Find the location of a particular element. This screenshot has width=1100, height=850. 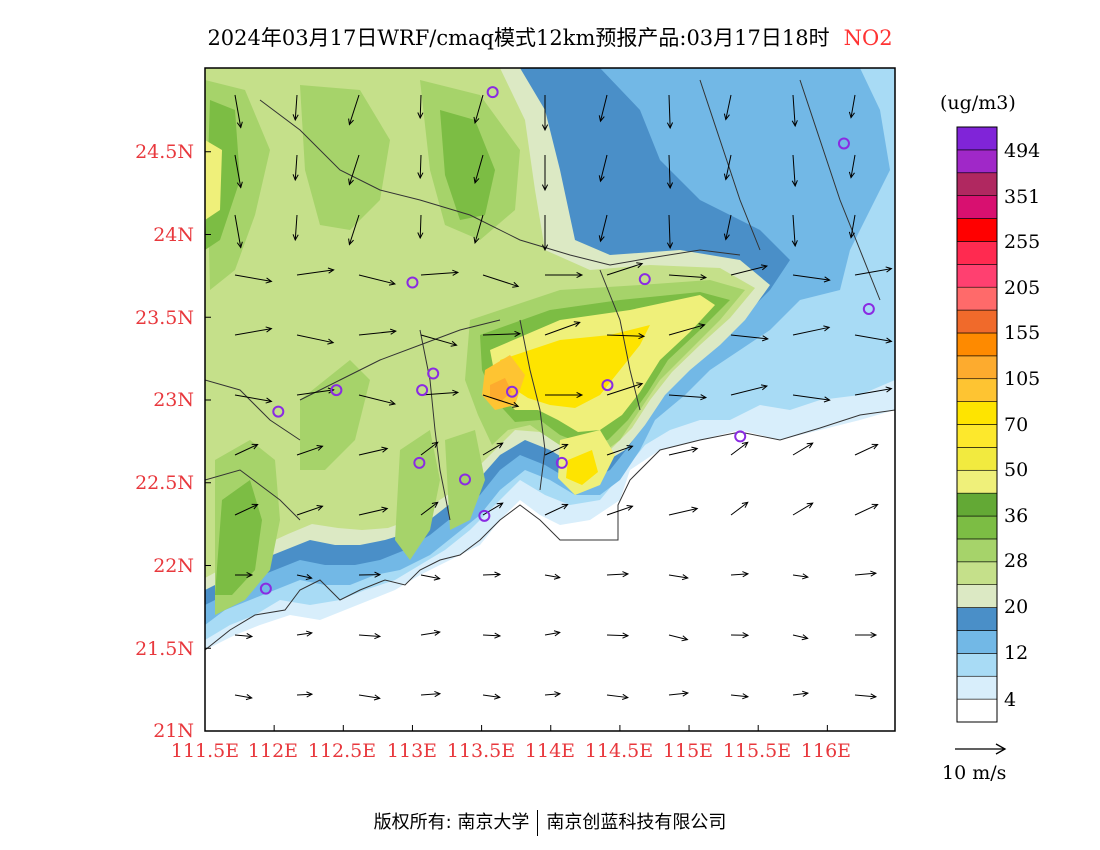

colorbar-label: 4 is located at coordinates (1010, 700).